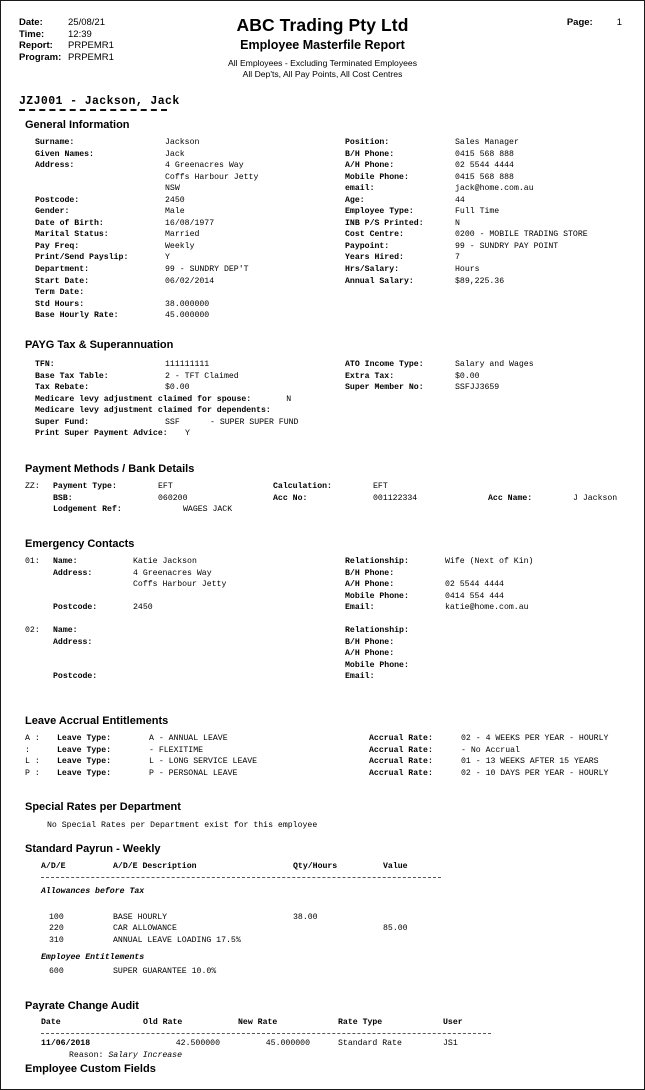  What do you see at coordinates (242, 941) in the screenshot?
I see `standard-payrun-row: 310 ANNUAL LEAVE LOADING 17.5%` at bounding box center [242, 941].